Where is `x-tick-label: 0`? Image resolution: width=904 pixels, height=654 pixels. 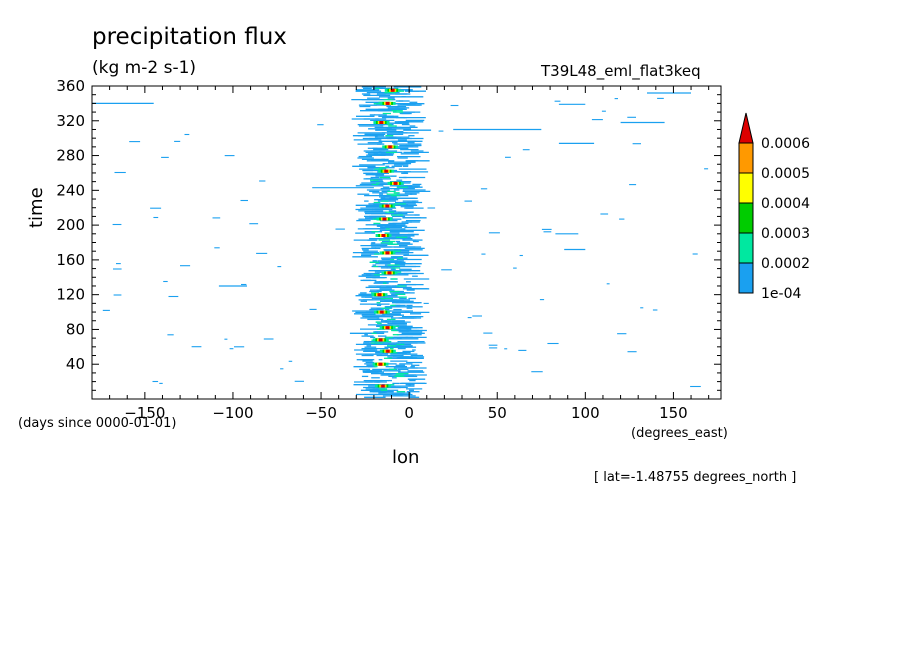
x-tick-label: 0 is located at coordinates (409, 413).